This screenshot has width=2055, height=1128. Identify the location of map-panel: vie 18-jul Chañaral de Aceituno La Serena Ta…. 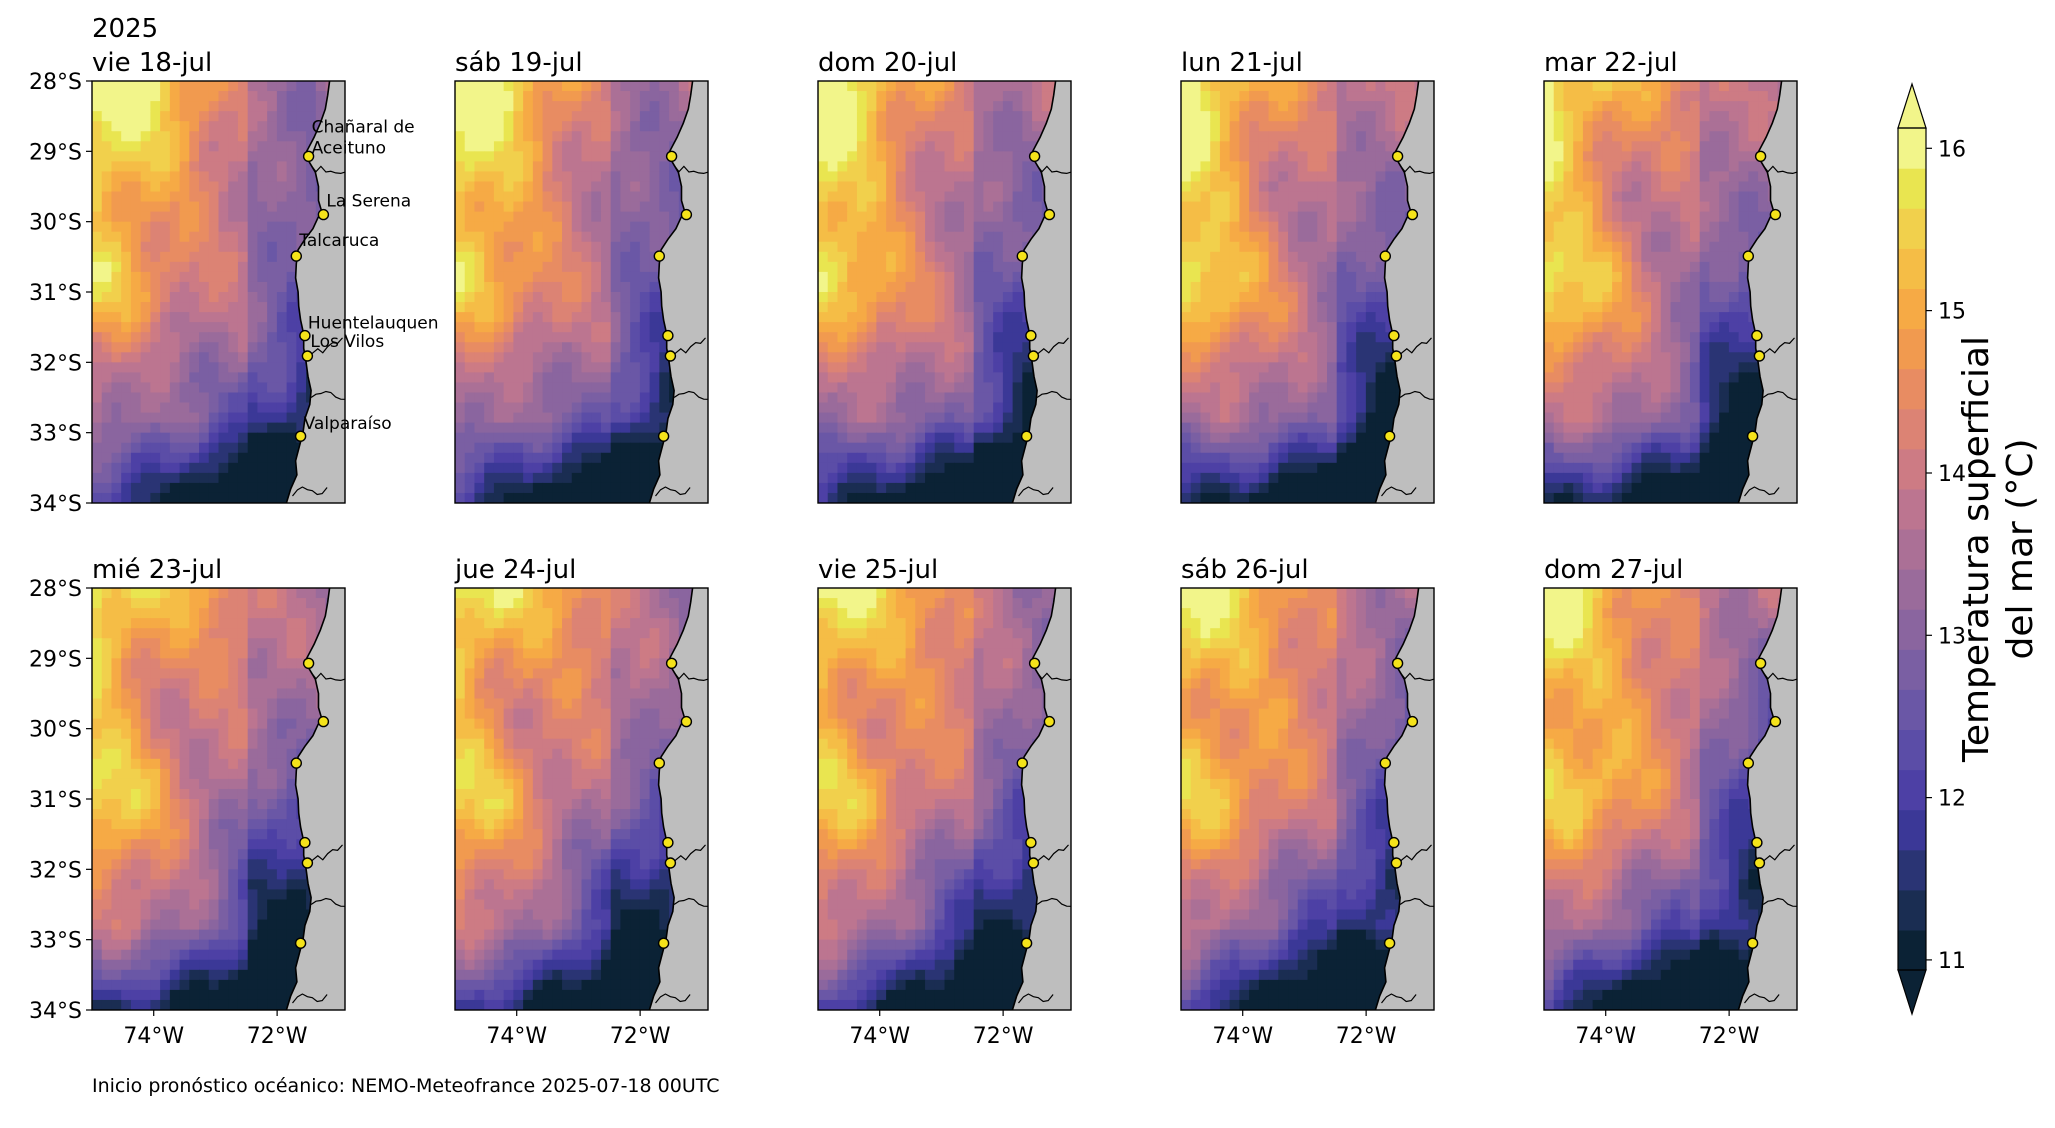
(234, 282).